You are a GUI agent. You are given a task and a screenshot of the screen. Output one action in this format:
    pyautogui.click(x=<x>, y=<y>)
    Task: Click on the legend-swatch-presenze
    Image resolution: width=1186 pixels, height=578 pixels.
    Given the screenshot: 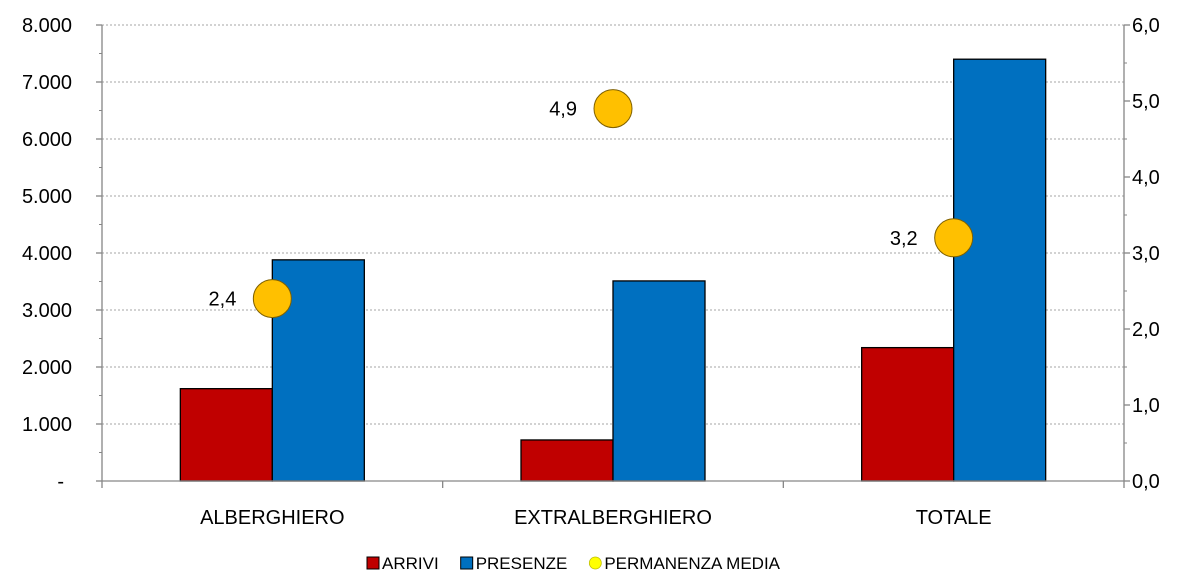 What is the action you would take?
    pyautogui.click(x=467, y=563)
    